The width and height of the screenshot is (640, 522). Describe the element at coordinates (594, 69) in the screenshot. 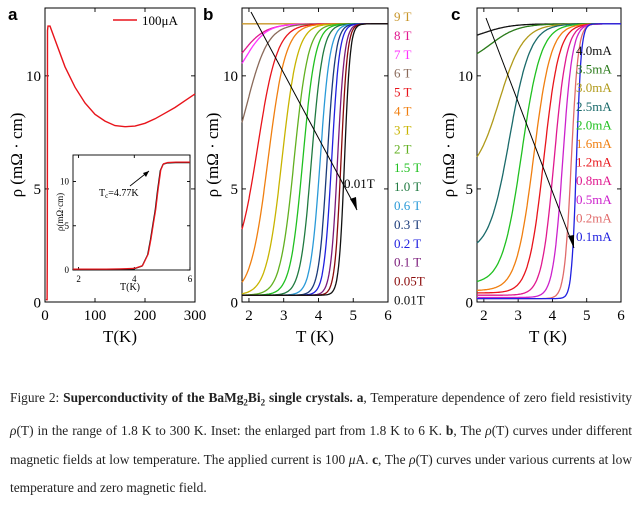

I see `legend-label: 3.5mA` at that location.